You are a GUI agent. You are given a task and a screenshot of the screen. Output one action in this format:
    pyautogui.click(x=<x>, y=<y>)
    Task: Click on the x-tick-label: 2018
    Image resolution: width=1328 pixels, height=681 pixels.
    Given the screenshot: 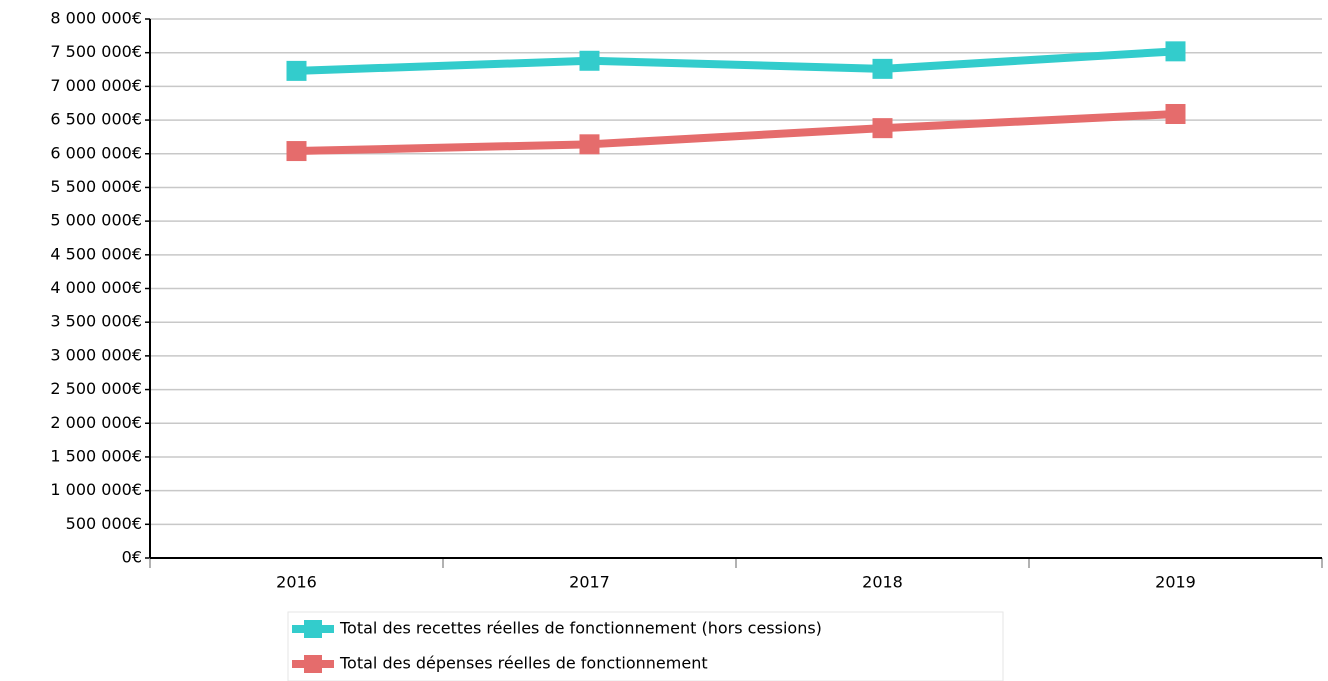 What is the action you would take?
    pyautogui.click(x=882, y=582)
    